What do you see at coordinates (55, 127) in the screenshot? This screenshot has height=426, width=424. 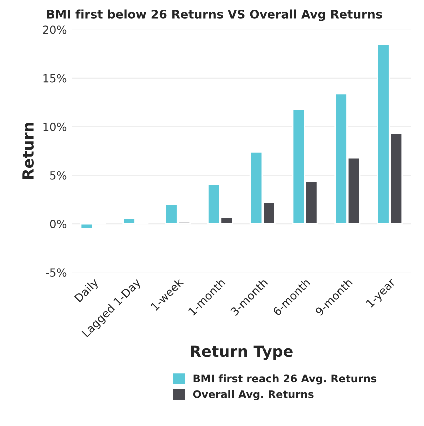 I see `y-tick-label: 10%` at bounding box center [55, 127].